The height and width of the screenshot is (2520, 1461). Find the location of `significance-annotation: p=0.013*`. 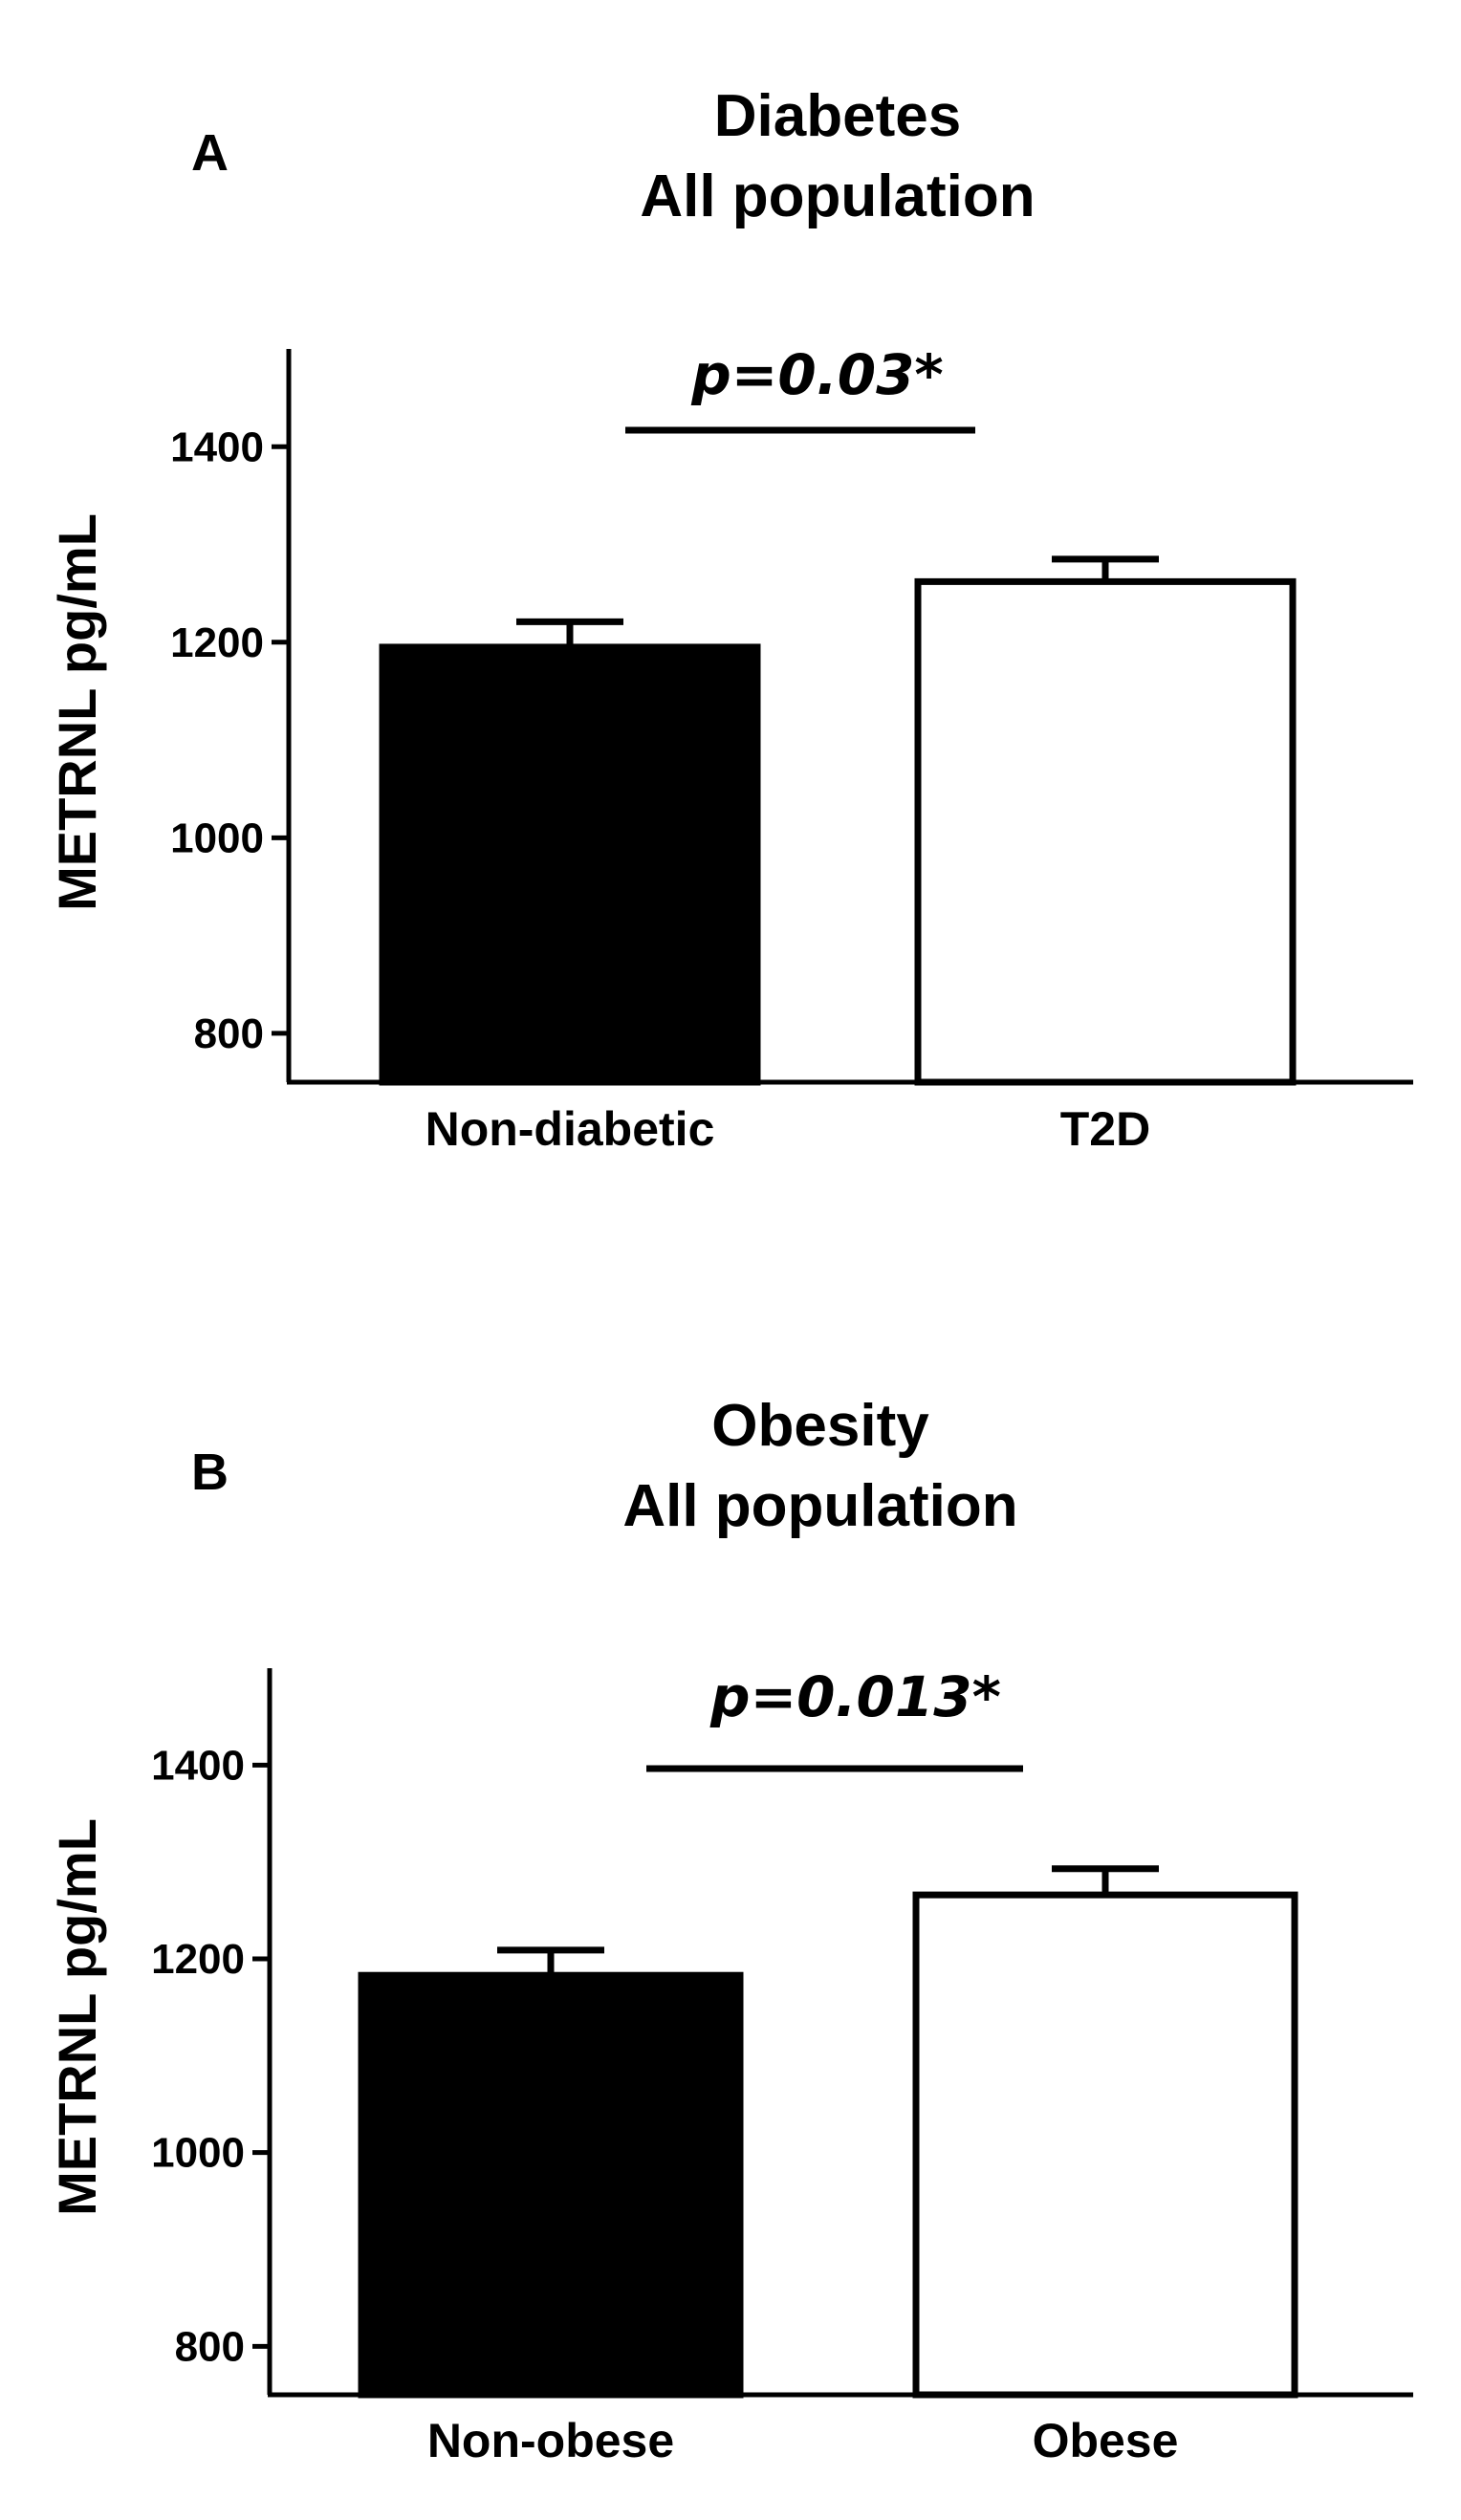

significance-annotation: p=0.013* is located at coordinates (855, 1696).